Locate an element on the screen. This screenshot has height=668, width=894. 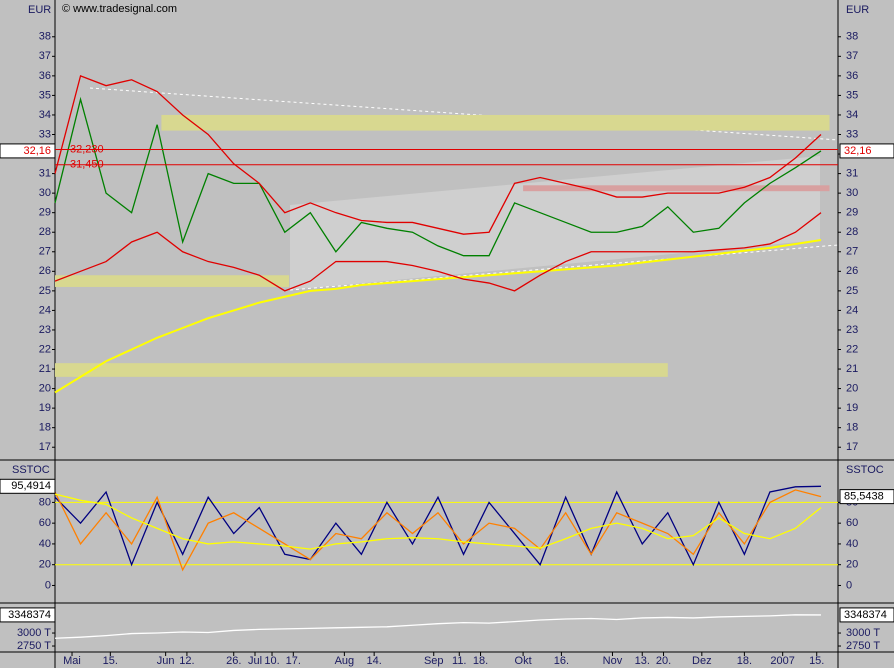
x-tick-label: Okt is located at coordinates (523, 661).